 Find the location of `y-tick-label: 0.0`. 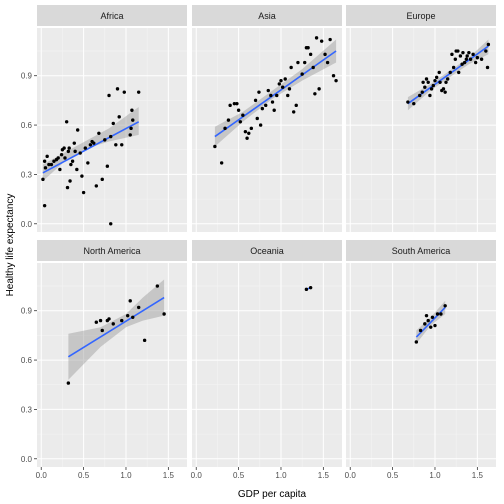

y-tick-label: 0.0 is located at coordinates (27, 224).